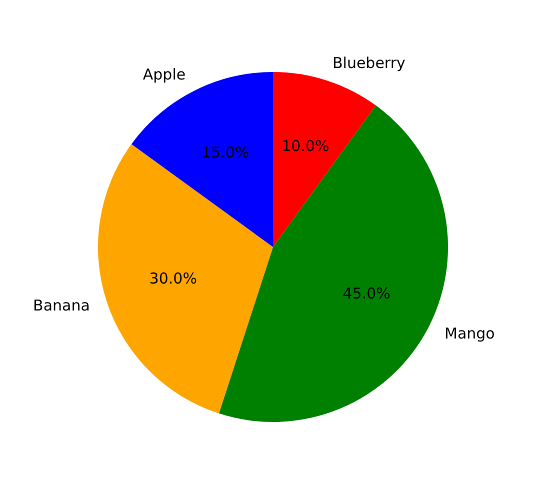 The image size is (548, 496). Describe the element at coordinates (469, 333) in the screenshot. I see `slice-label: Mango` at that location.